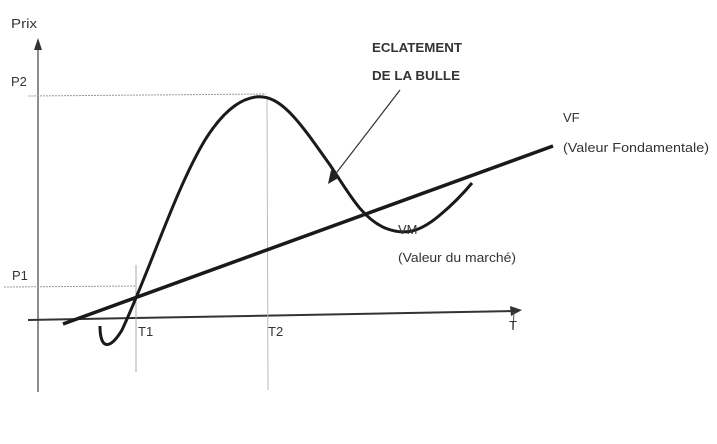  I want to click on x-axis-label: T, so click(513, 325).